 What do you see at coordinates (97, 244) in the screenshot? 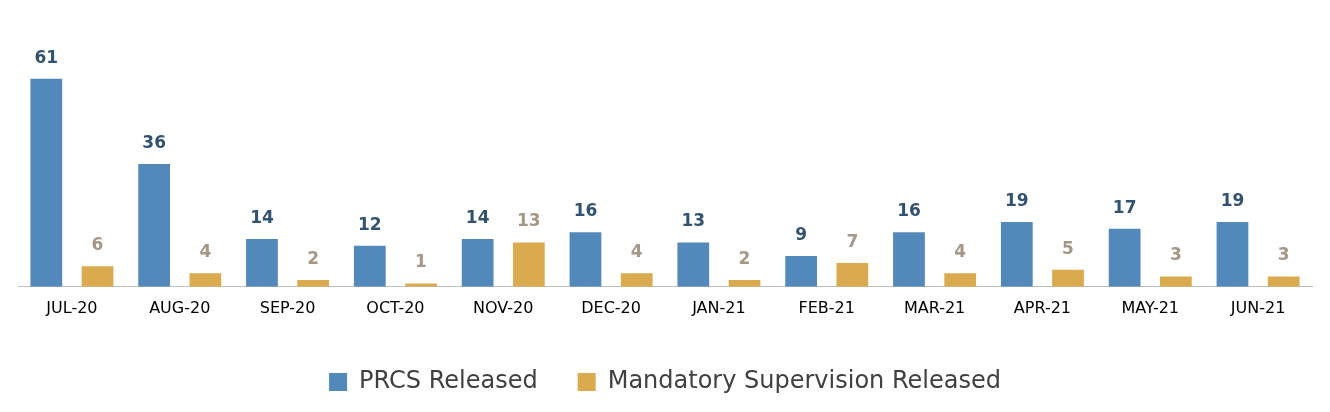
I see `data-label: 6` at bounding box center [97, 244].